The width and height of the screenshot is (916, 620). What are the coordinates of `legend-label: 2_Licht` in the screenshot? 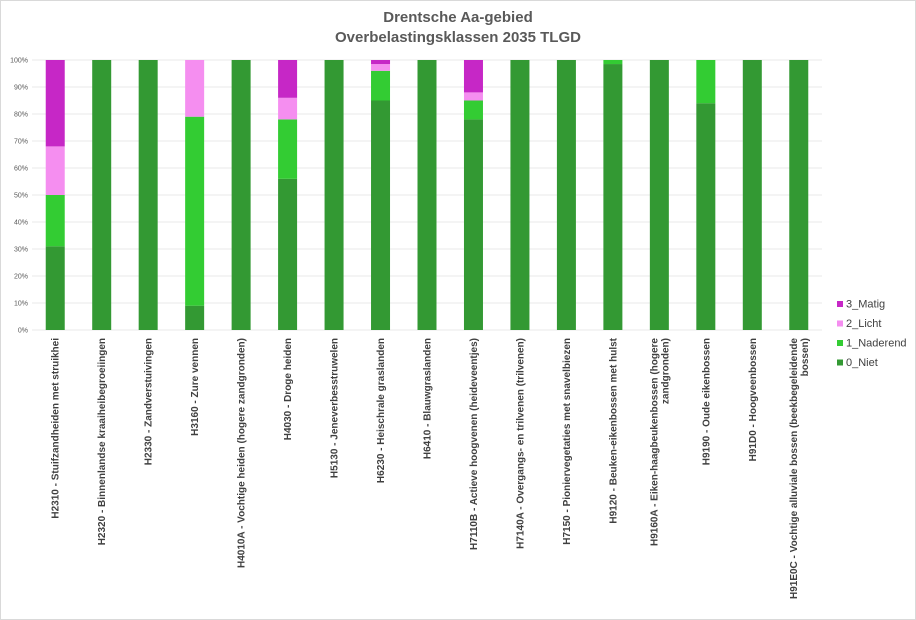 It's located at (863, 324).